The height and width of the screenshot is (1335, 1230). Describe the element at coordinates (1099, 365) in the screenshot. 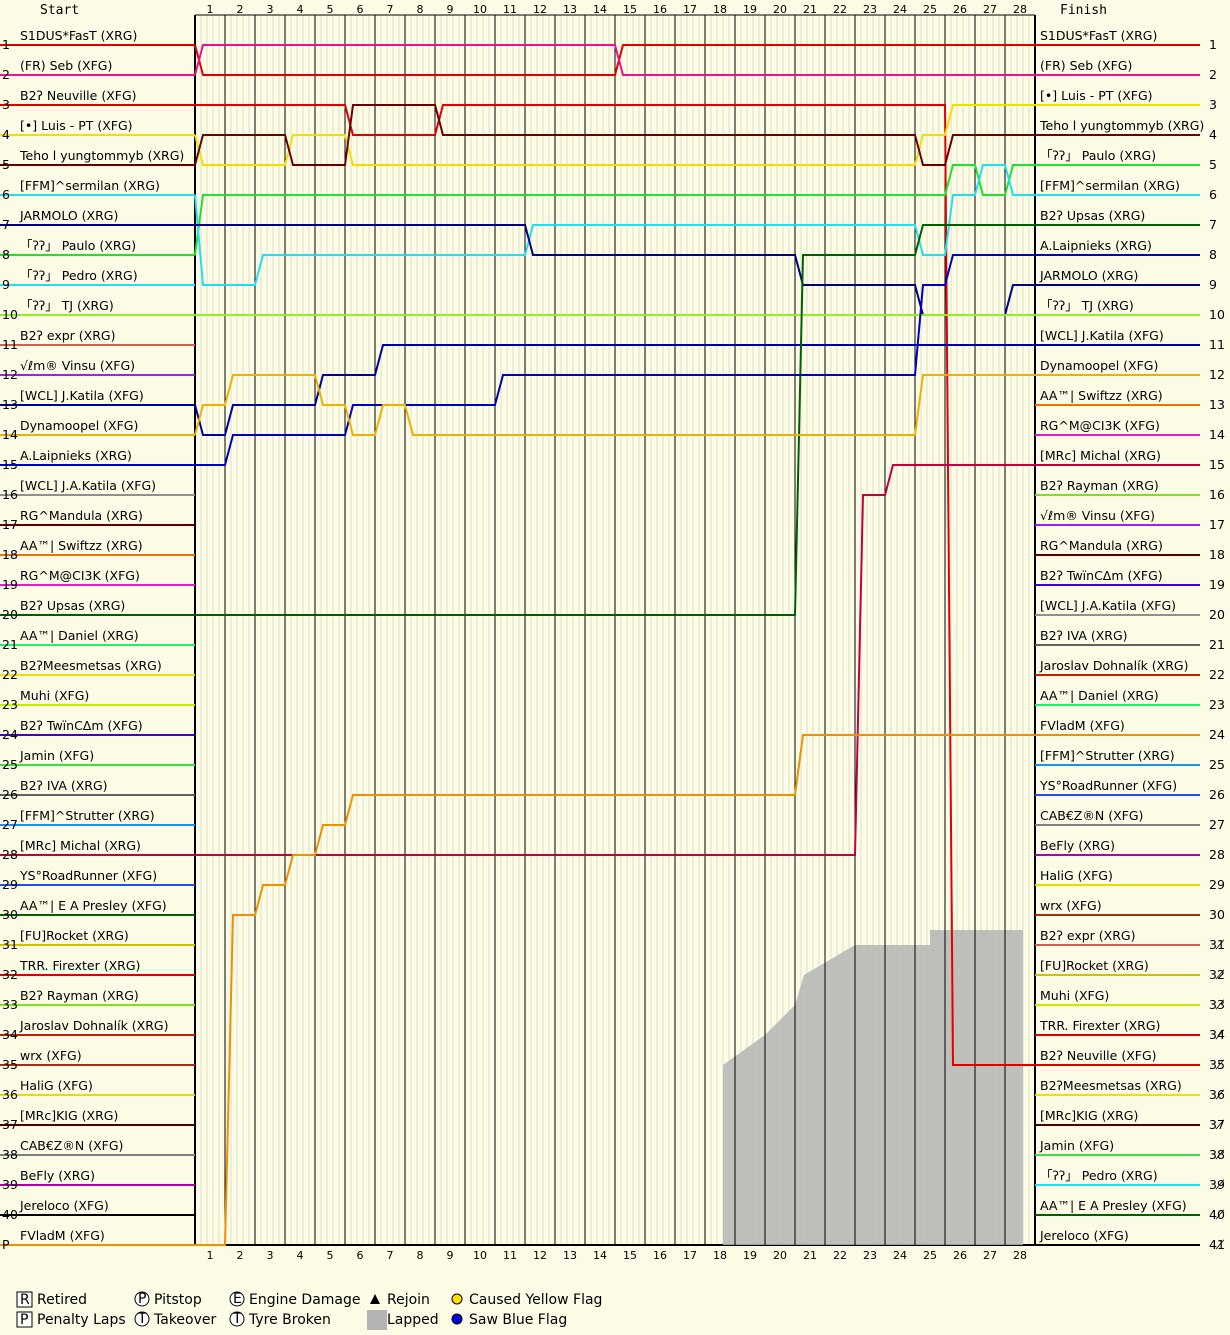

I see `finish-driver-label: Dynamoopel (XFG)` at that location.